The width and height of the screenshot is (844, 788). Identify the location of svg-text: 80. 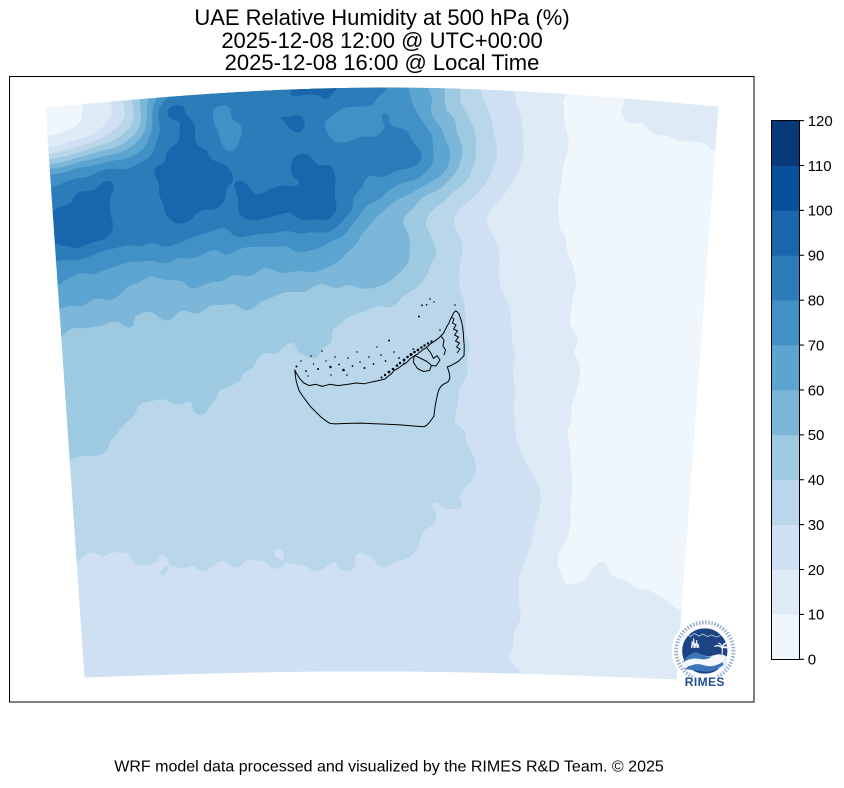
(816, 300).